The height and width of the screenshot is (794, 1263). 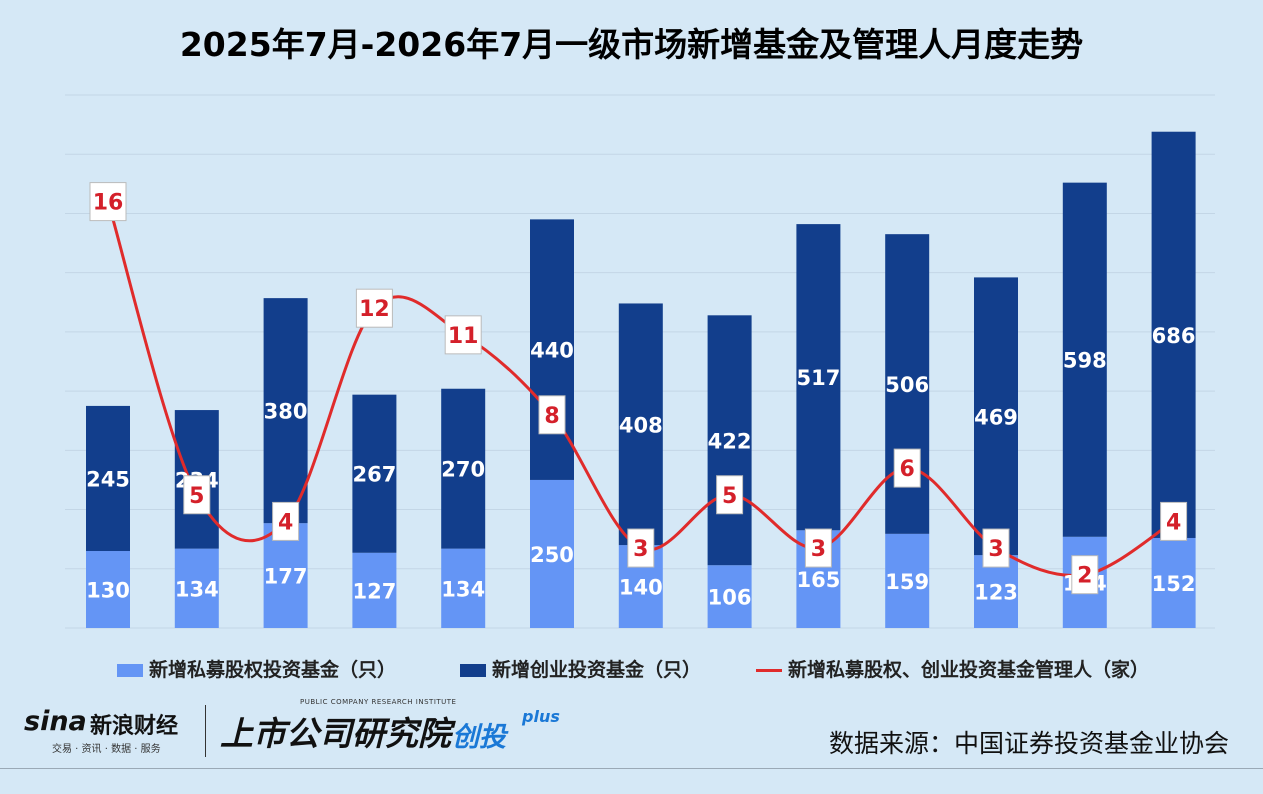 What do you see at coordinates (473, 670) in the screenshot?
I see `legend-swatch-vc` at bounding box center [473, 670].